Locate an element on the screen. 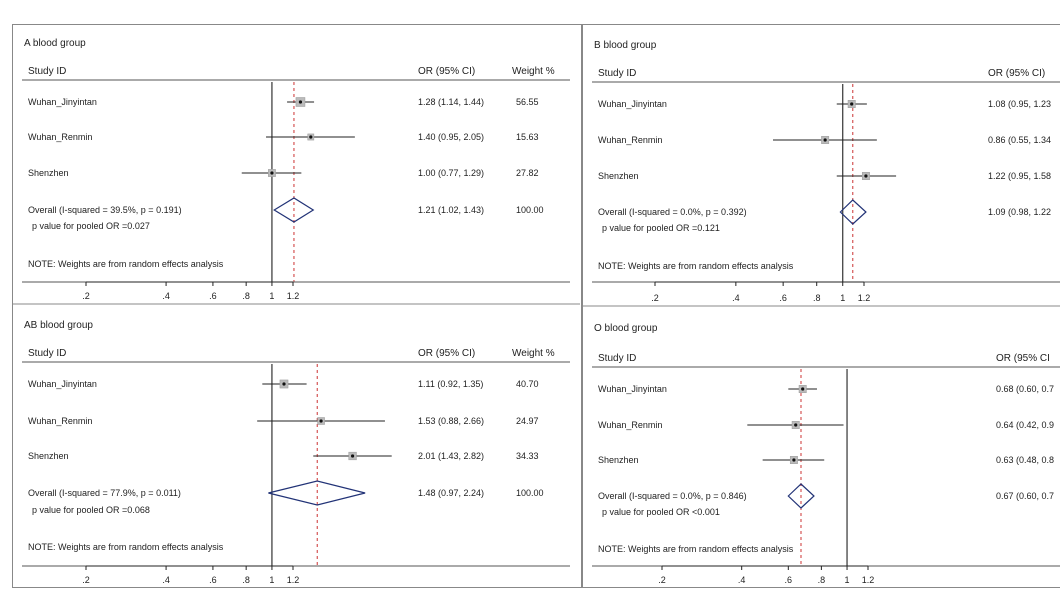 The image size is (1060, 596). or-ci-value: 1.08 (0.95, 1.23 is located at coordinates (1019, 104).